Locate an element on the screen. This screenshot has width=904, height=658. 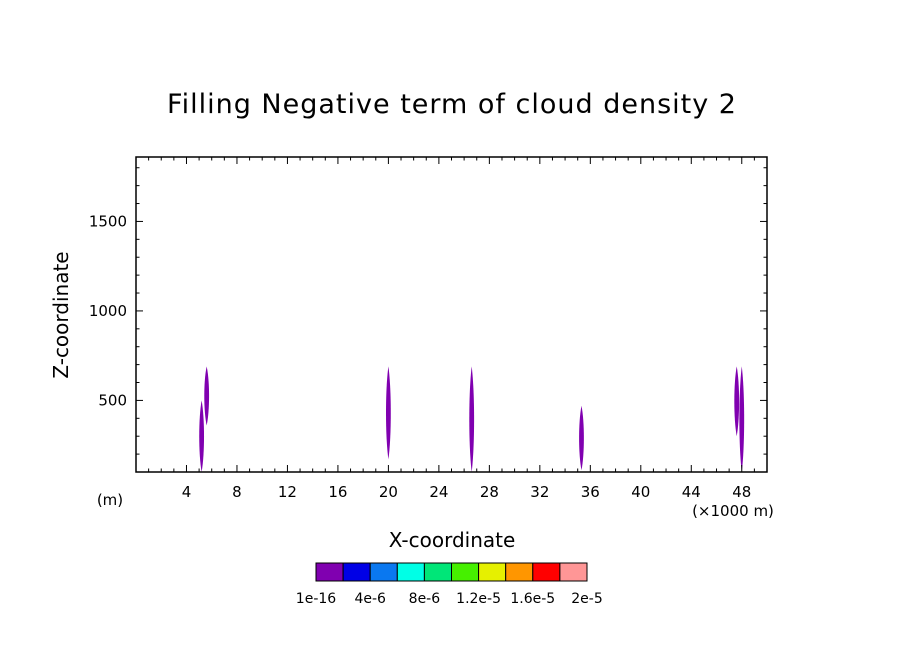
colorbar-label-5: 2e-5 is located at coordinates (586, 599).